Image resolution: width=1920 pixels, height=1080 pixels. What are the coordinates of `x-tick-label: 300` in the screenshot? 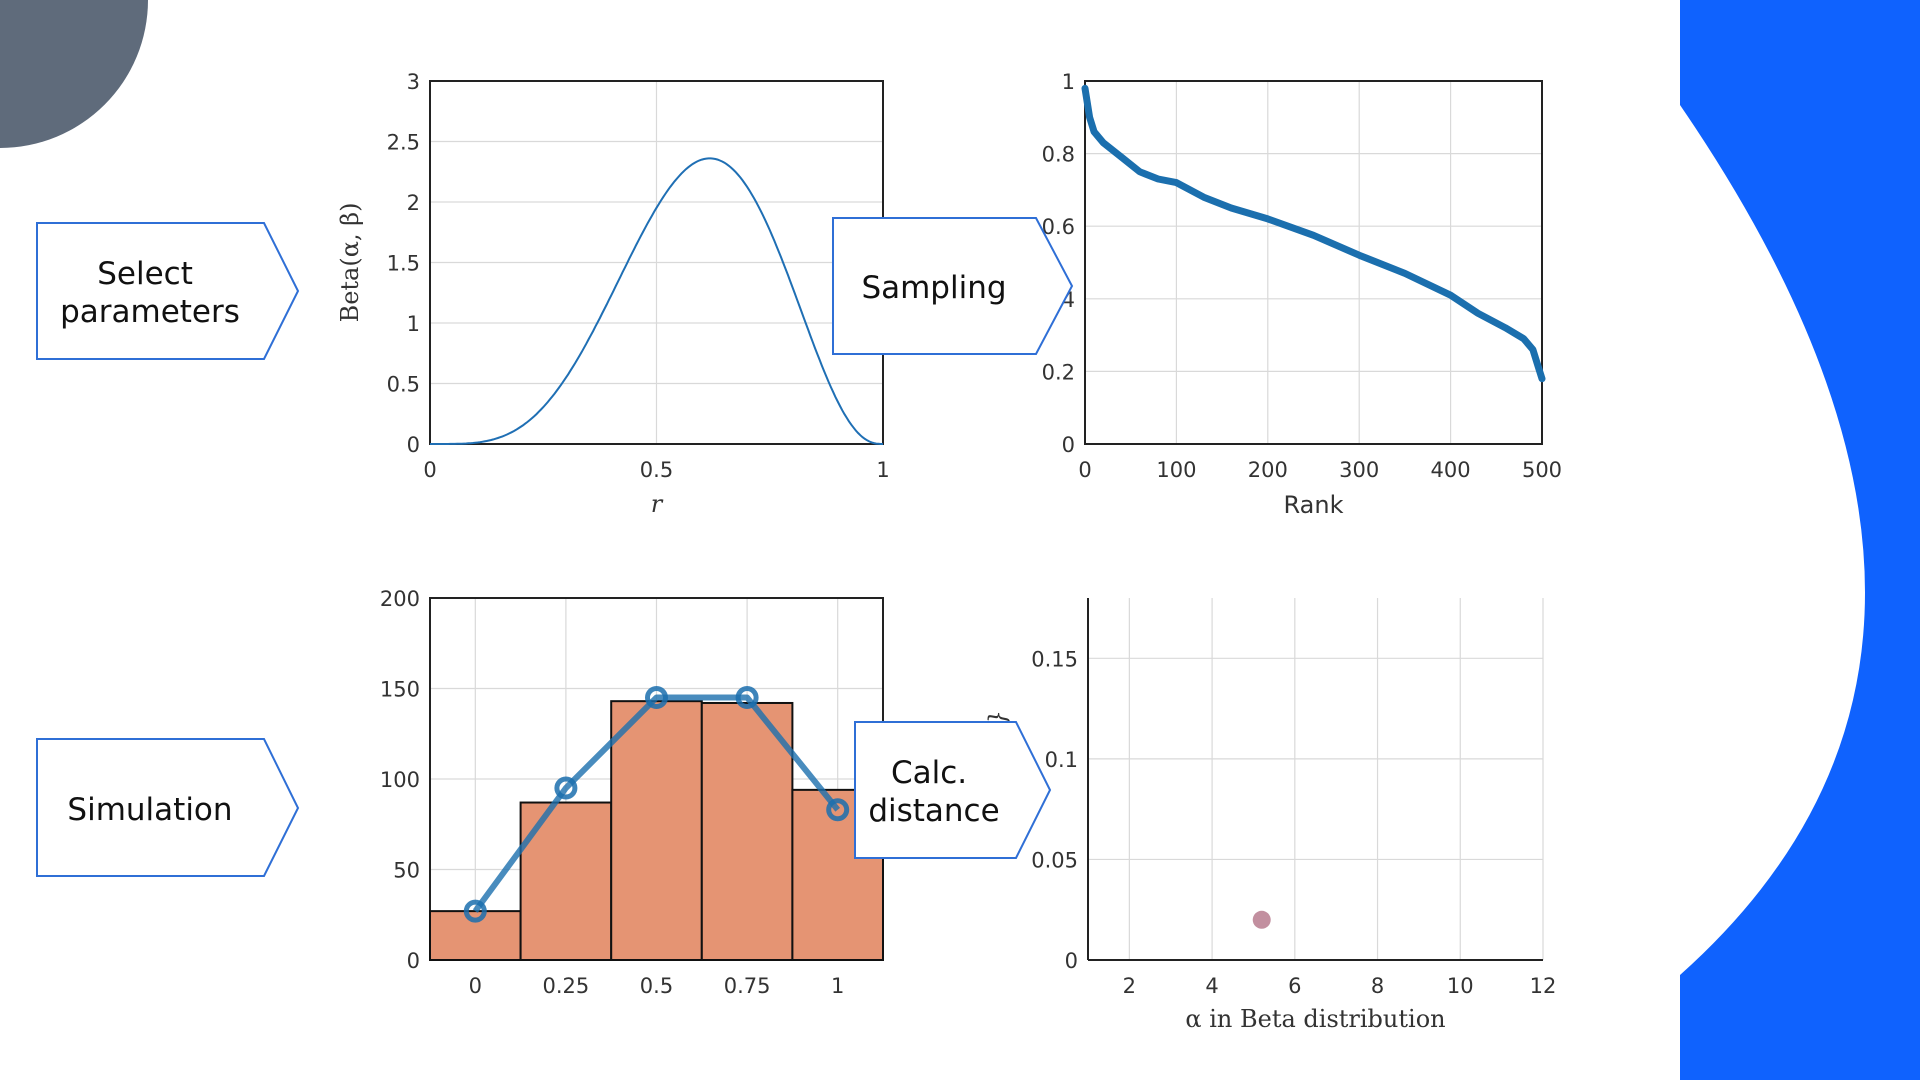 It's located at (1359, 470).